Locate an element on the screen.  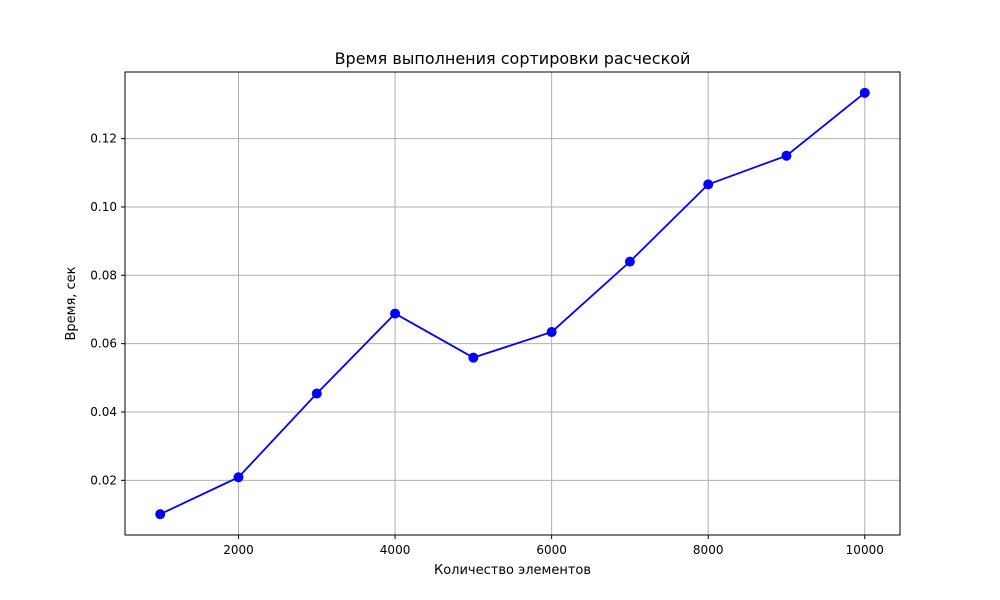
y-tick-label: 0.08 is located at coordinates (103, 275).